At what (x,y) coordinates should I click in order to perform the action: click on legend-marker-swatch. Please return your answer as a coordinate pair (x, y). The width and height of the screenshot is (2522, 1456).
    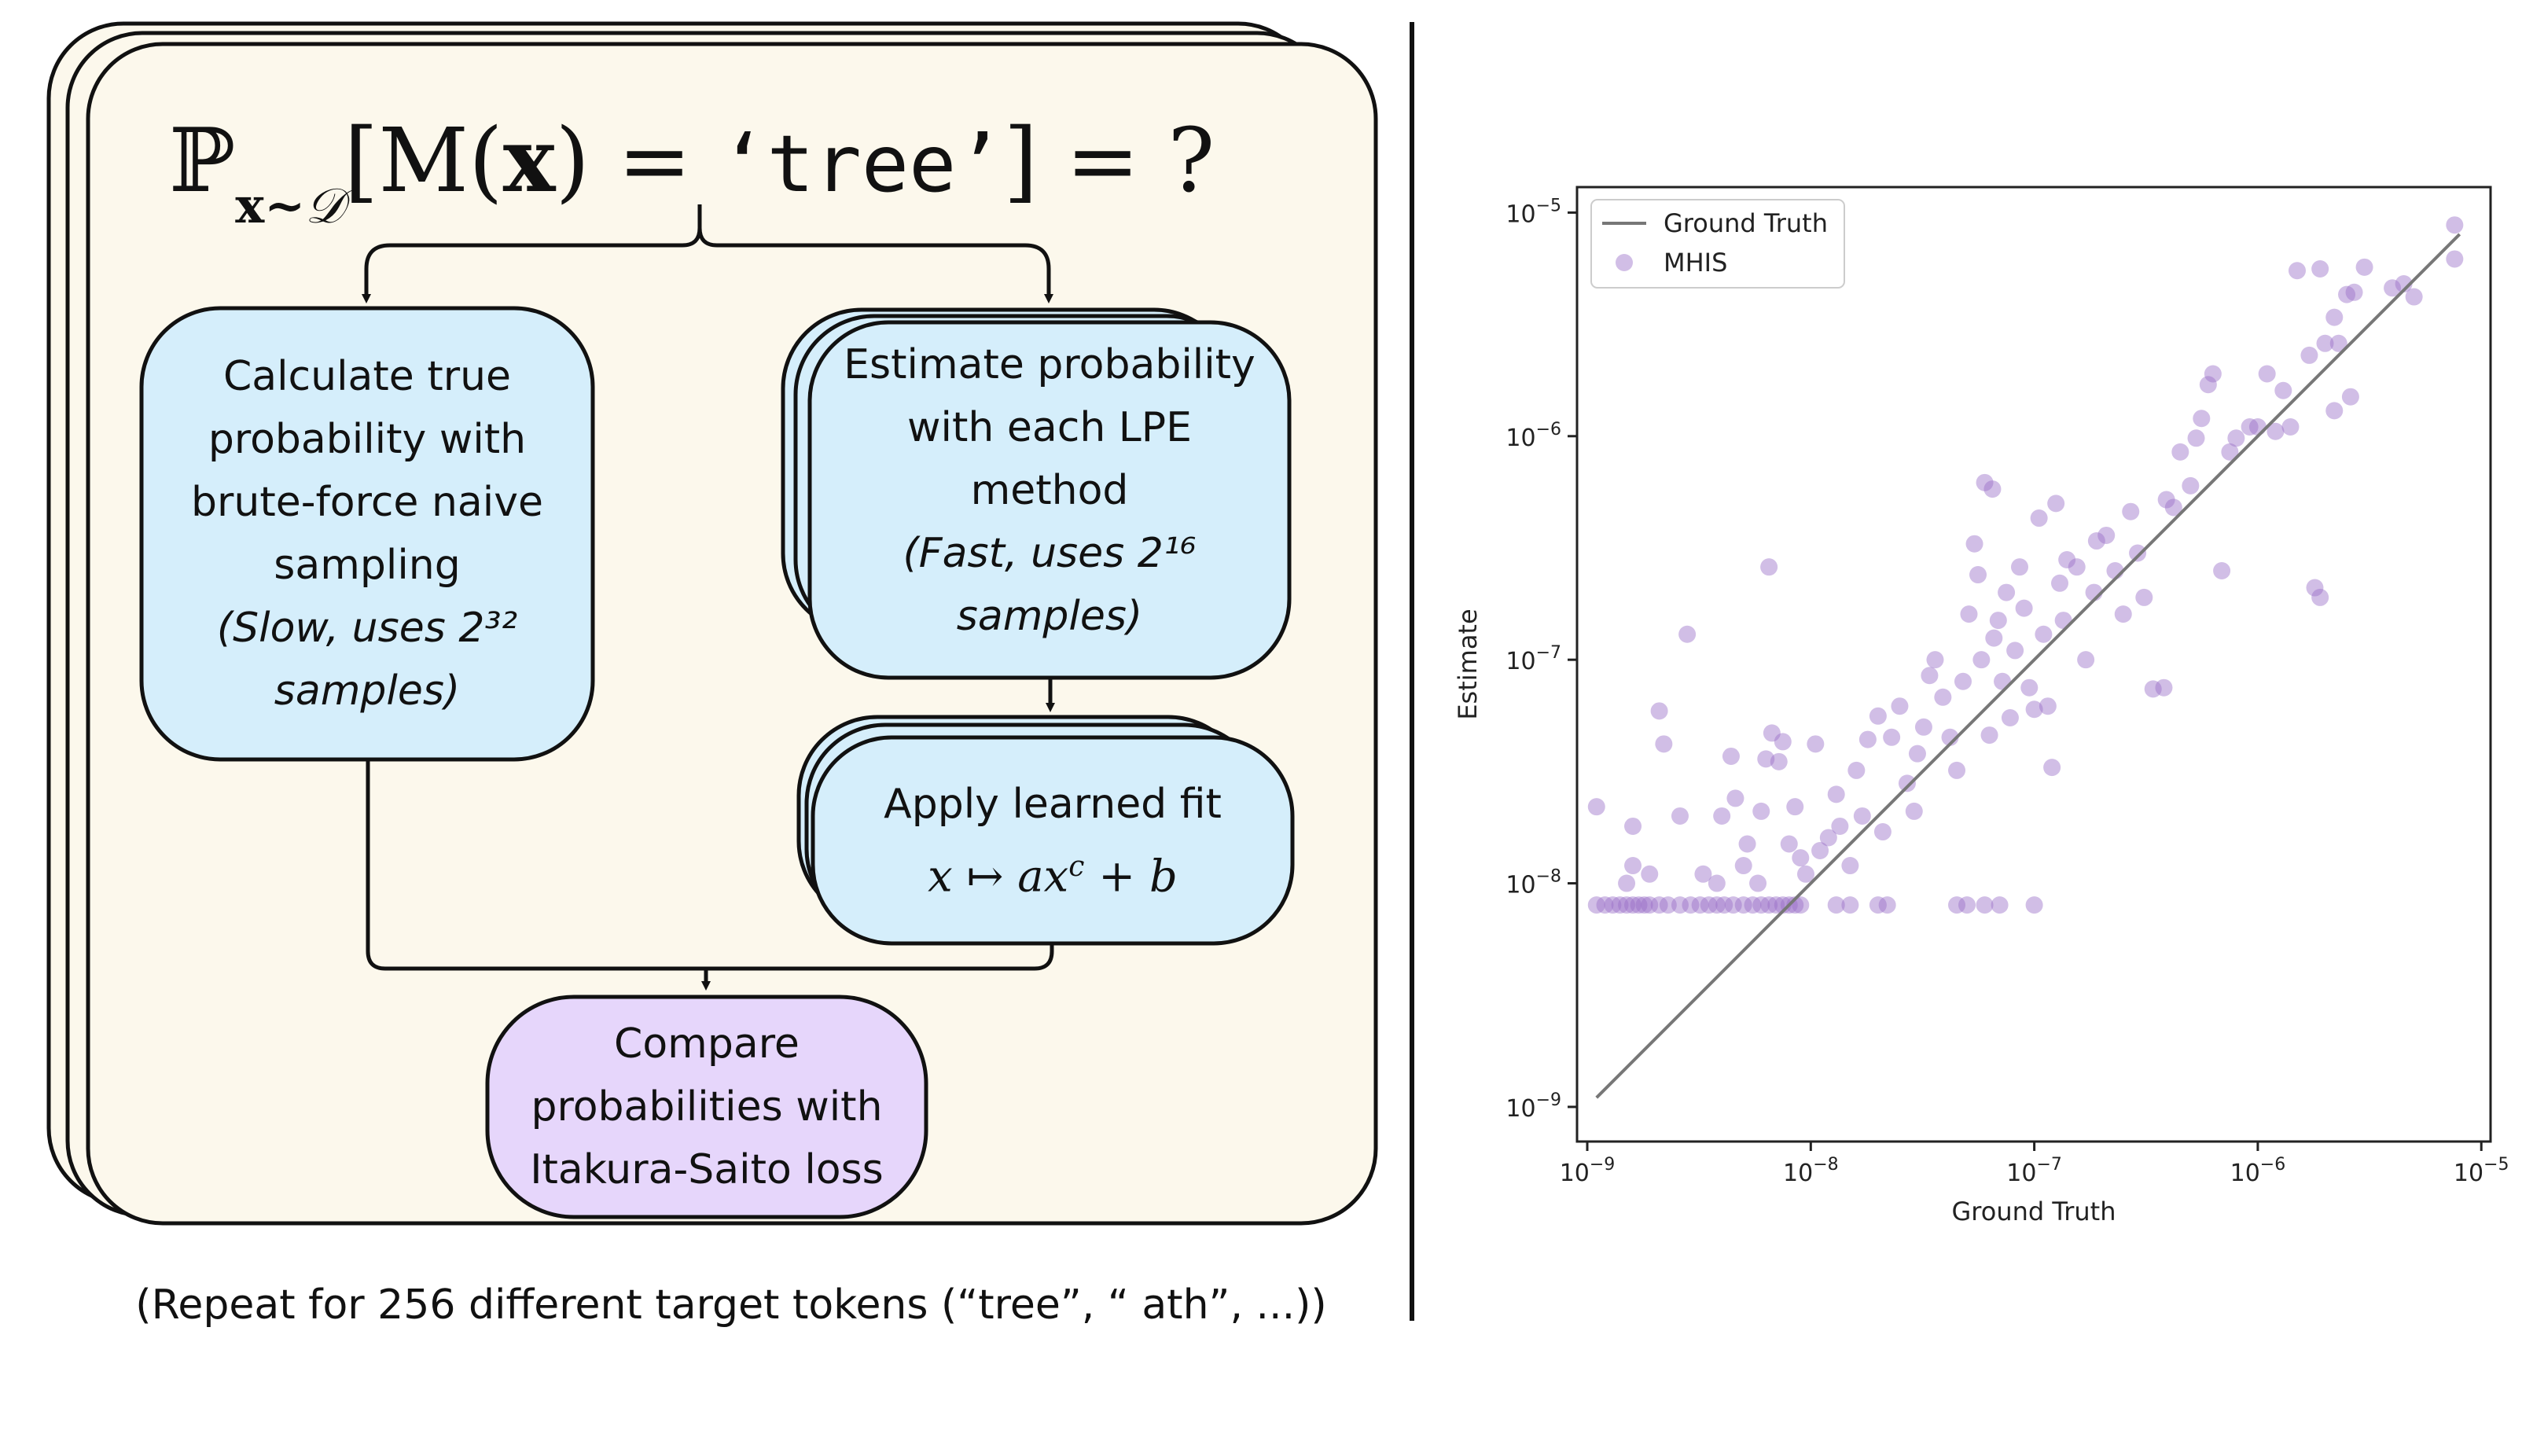
    Looking at the image, I should click on (1624, 262).